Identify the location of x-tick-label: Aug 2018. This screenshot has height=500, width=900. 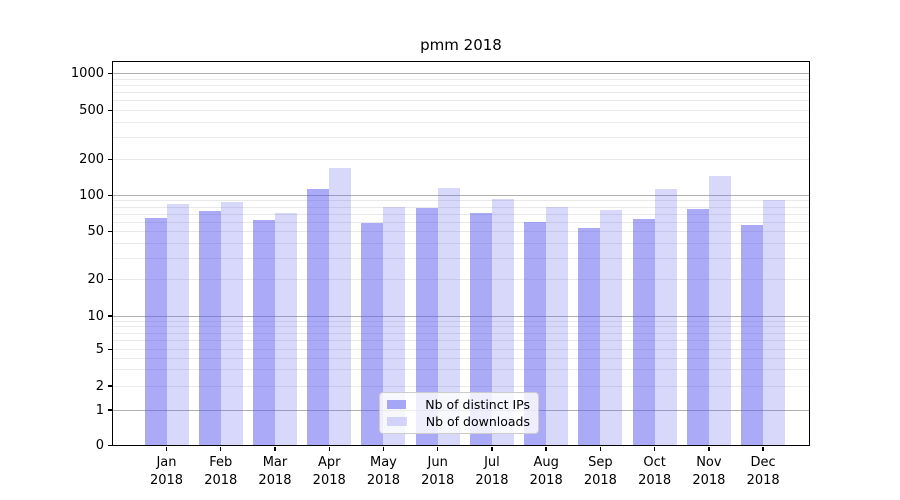
(546, 471).